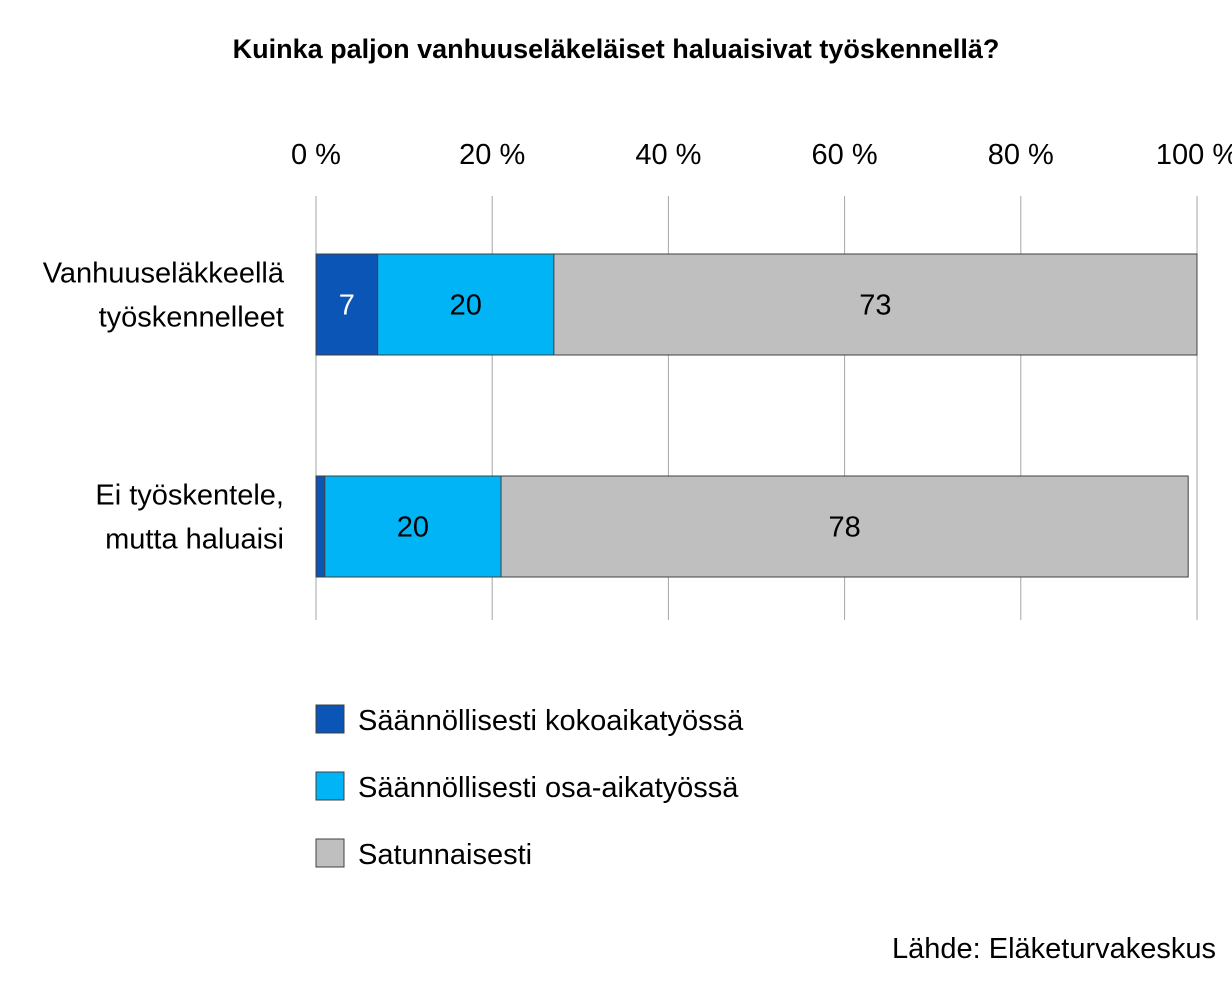 This screenshot has height=982, width=1232. Describe the element at coordinates (548, 788) in the screenshot. I see `legend-label: Säännöllisesti osa-aikatyössä` at that location.